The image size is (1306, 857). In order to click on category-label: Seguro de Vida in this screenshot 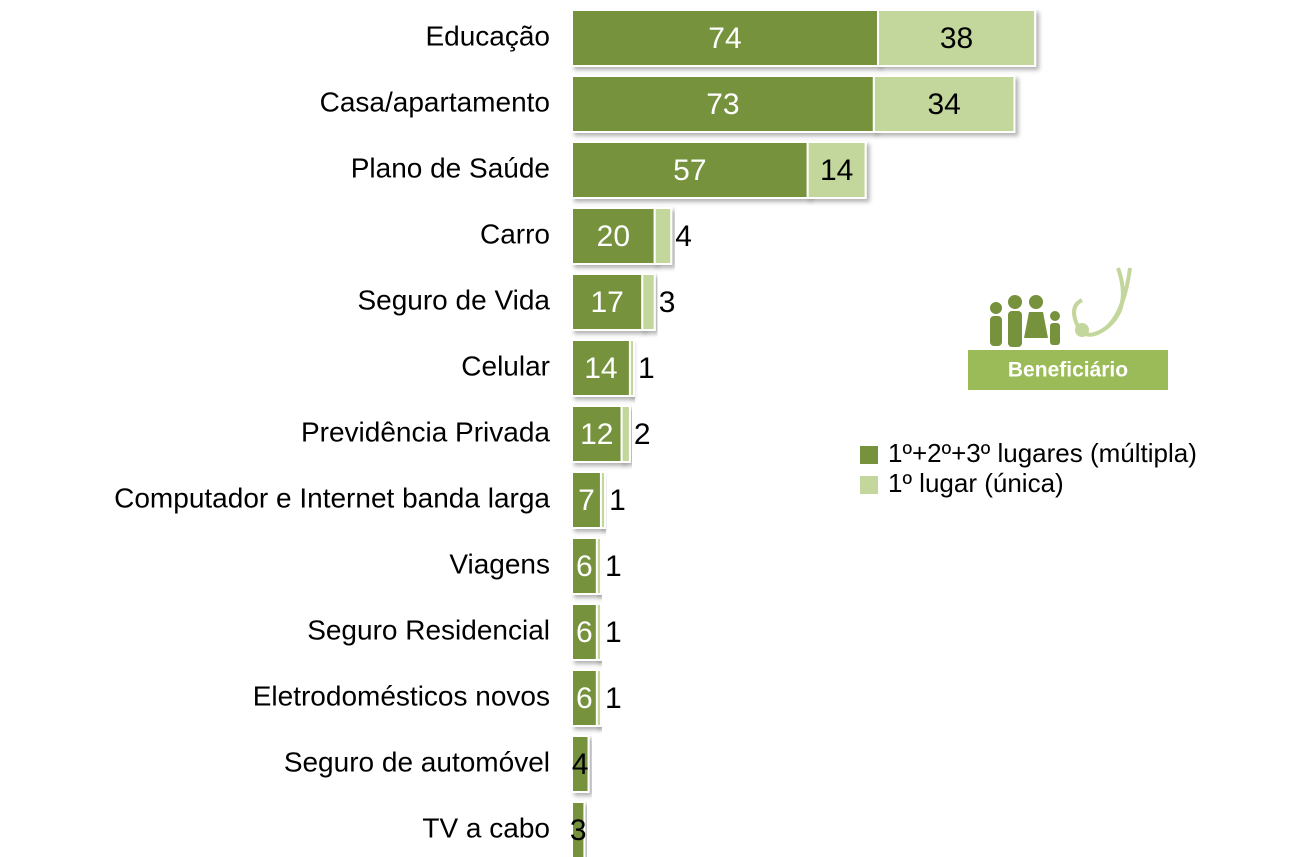, I will do `click(453, 299)`.